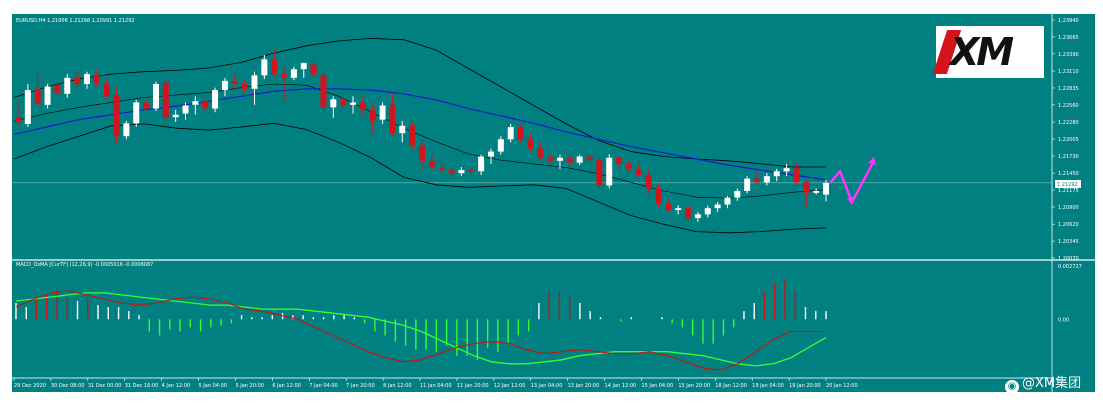 Image resolution: width=1103 pixels, height=410 pixels. I want to click on time-tick-label: 4 Jan 12:00, so click(176, 386).